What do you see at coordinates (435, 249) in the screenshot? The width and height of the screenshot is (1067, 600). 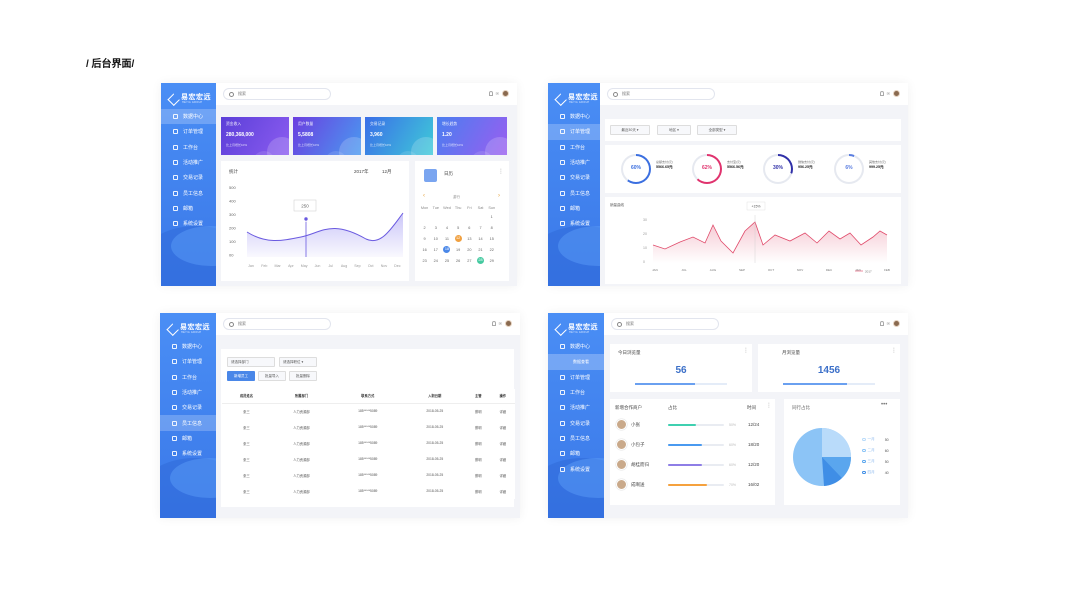 I see `calendar-day: 17` at bounding box center [435, 249].